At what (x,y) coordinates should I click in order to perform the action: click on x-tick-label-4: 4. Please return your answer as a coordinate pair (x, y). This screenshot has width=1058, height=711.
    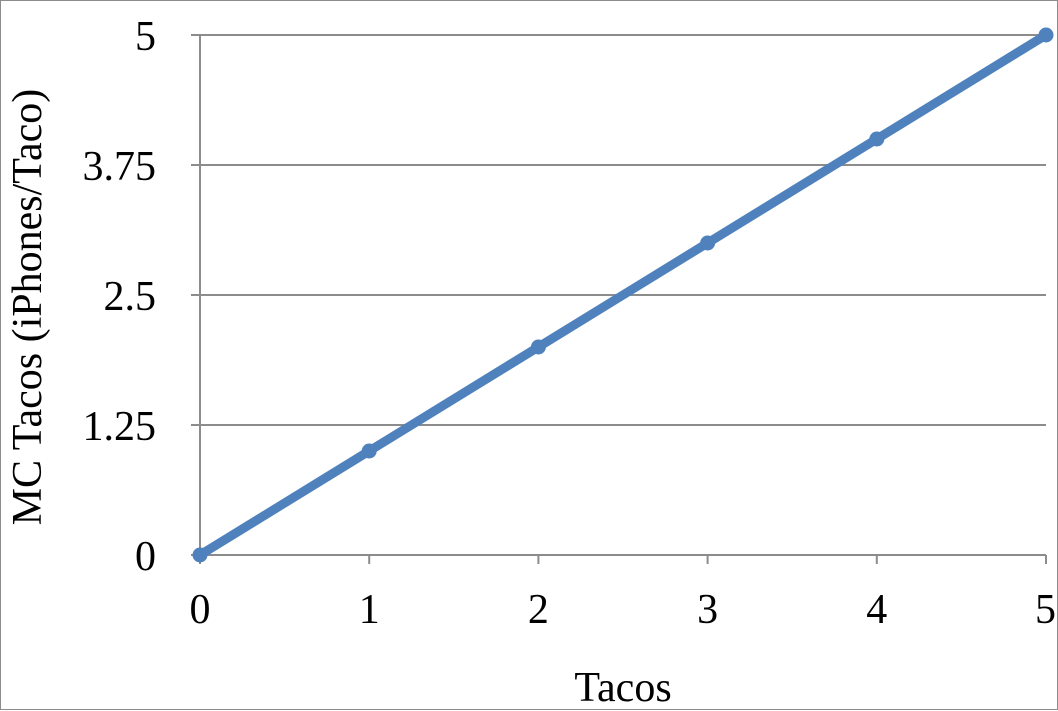
    Looking at the image, I should click on (876, 610).